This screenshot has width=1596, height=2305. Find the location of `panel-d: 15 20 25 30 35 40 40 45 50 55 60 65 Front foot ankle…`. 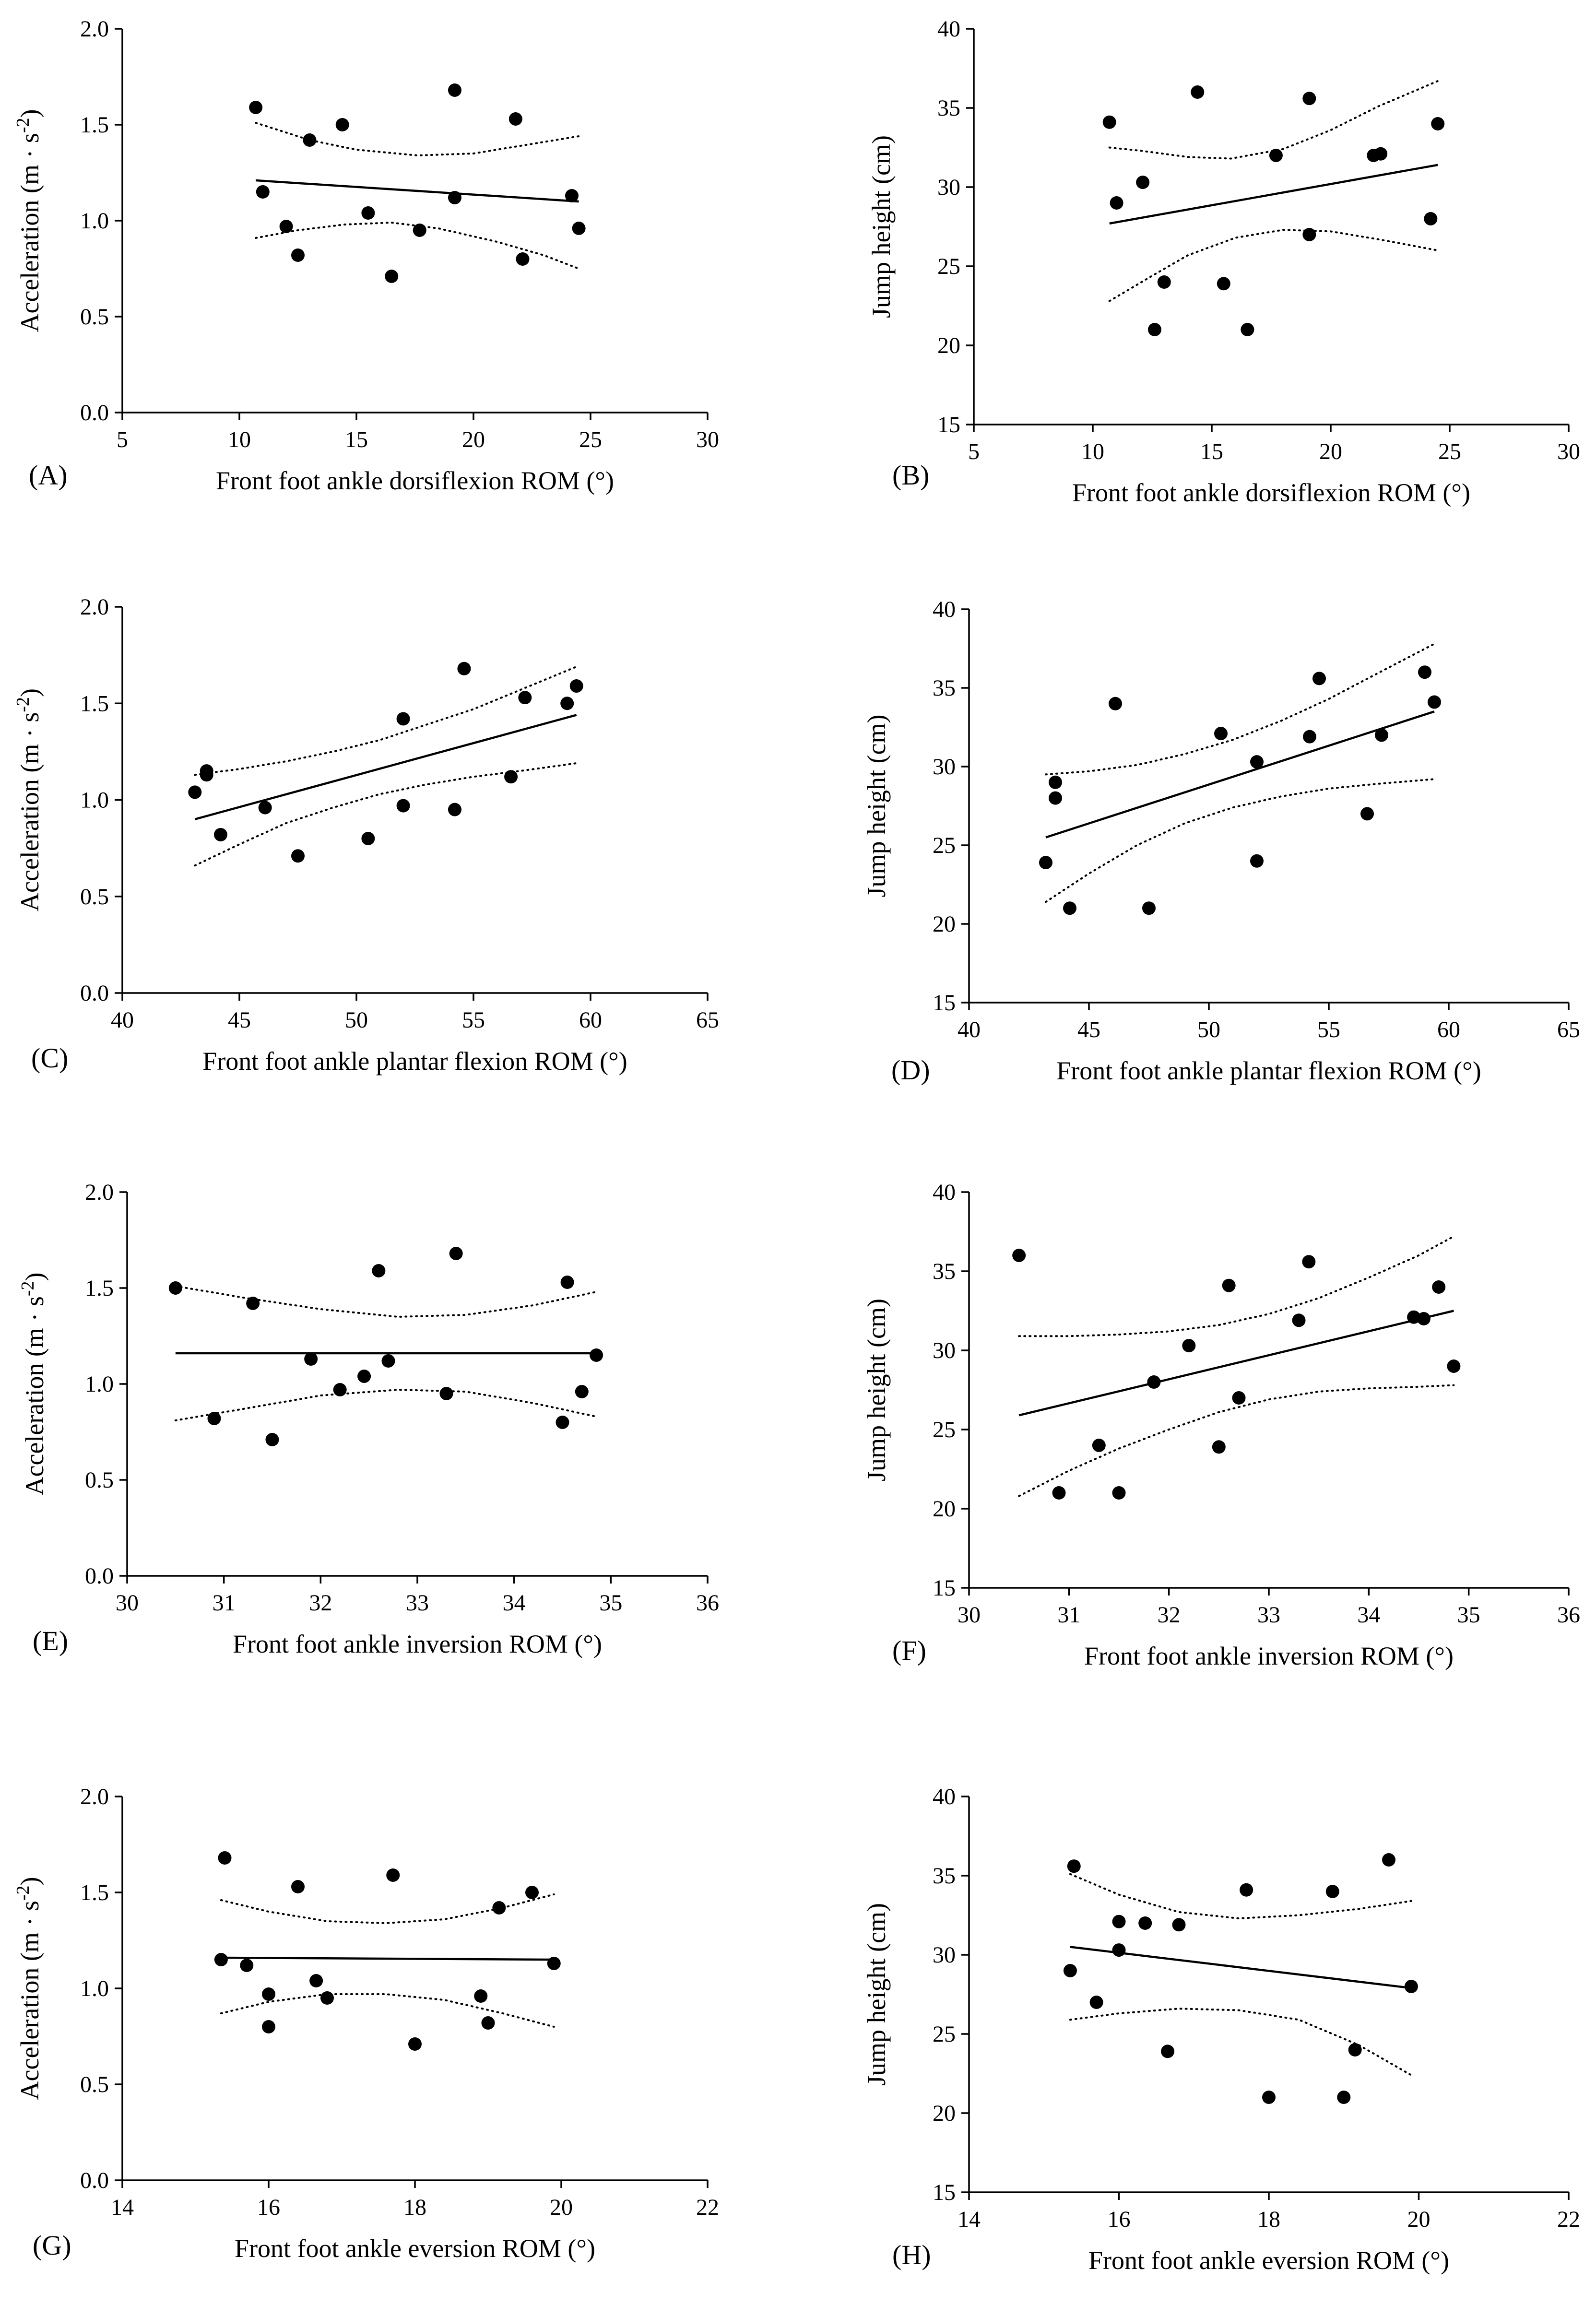

panel-d: 15 20 25 30 35 40 40 45 50 55 60 65 Front foot ankle… is located at coordinates (1221, 841).